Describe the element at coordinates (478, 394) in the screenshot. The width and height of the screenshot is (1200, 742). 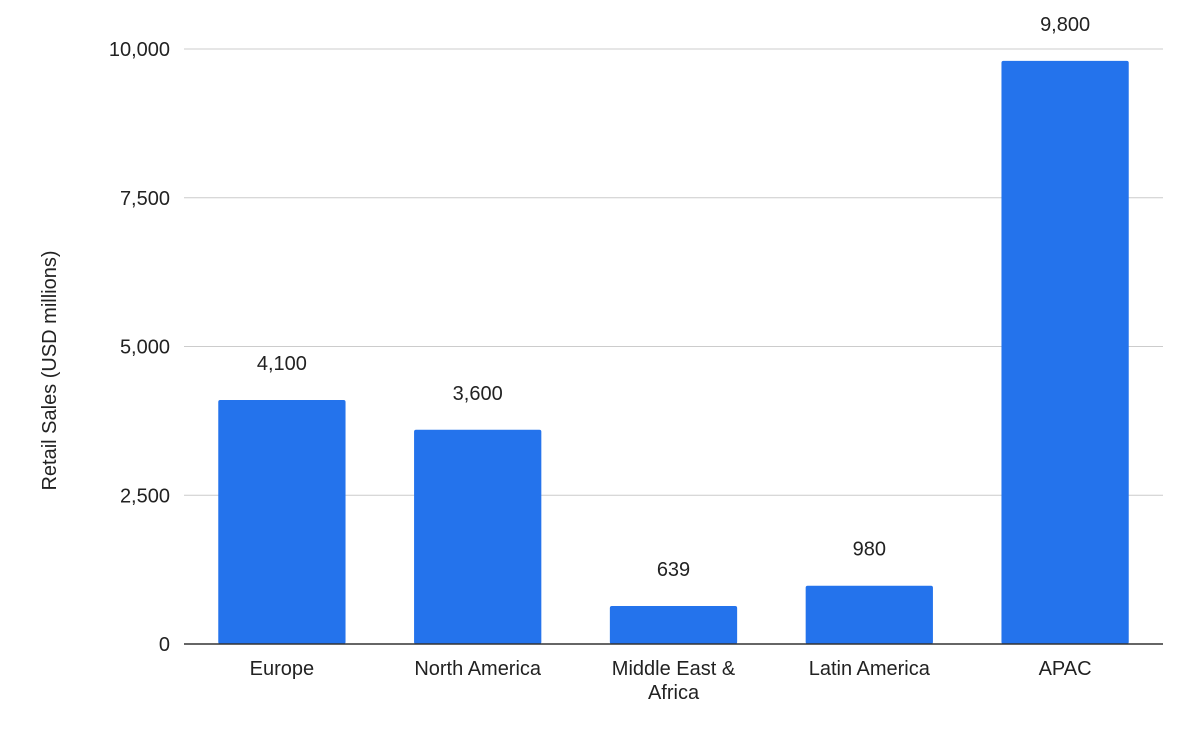
I see `data-label: 3,600` at that location.